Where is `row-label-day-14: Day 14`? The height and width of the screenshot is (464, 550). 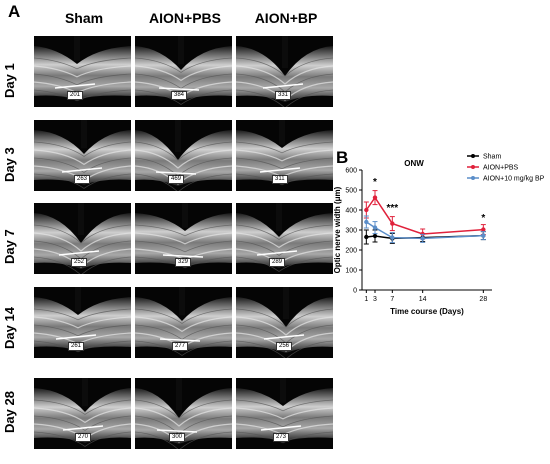
row-label-day-14: Day 14 is located at coordinates (9, 328).